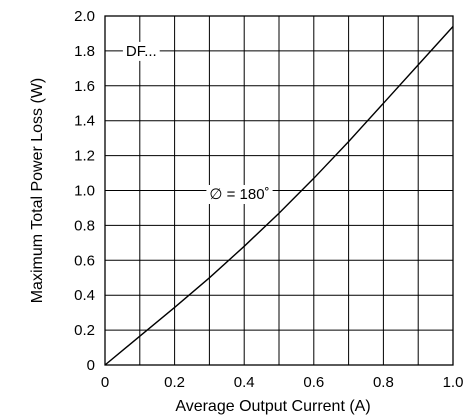  What do you see at coordinates (84, 260) in the screenshot?
I see `y-tick-label: 0.6` at bounding box center [84, 260].